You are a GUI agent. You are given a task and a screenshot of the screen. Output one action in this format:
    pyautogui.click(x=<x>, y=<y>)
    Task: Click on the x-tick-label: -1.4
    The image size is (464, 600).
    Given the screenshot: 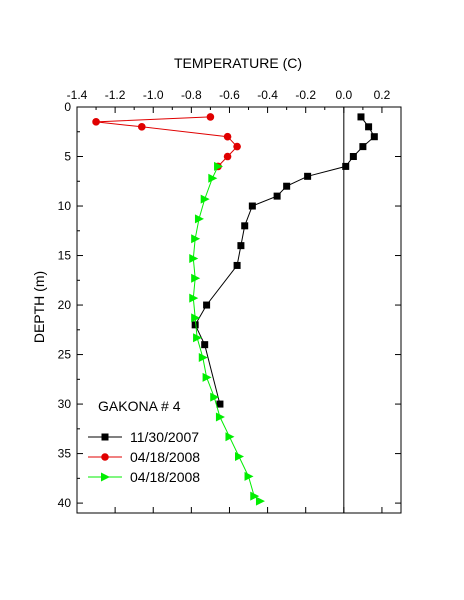 What is the action you would take?
    pyautogui.click(x=77, y=95)
    